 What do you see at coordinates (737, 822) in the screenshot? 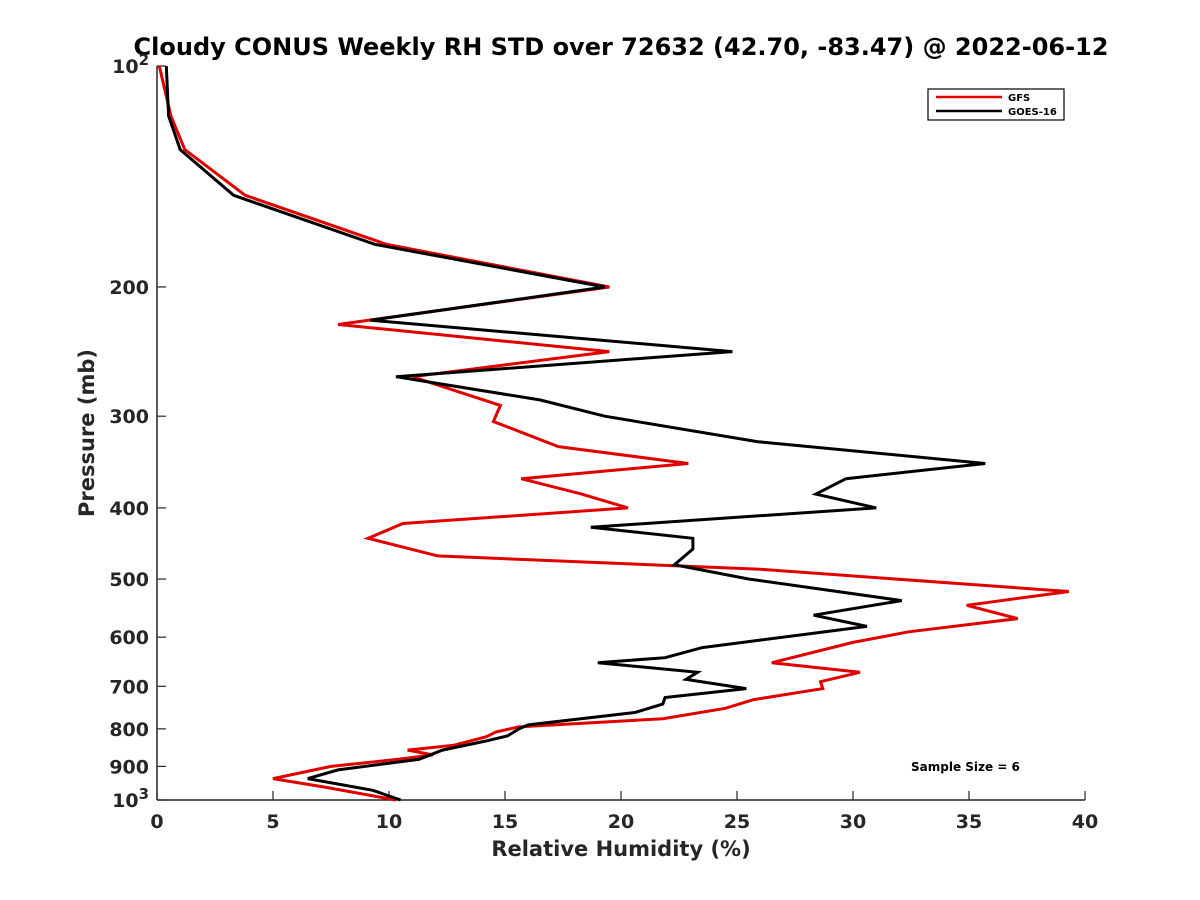
I see `x-tick-label: 25` at bounding box center [737, 822].